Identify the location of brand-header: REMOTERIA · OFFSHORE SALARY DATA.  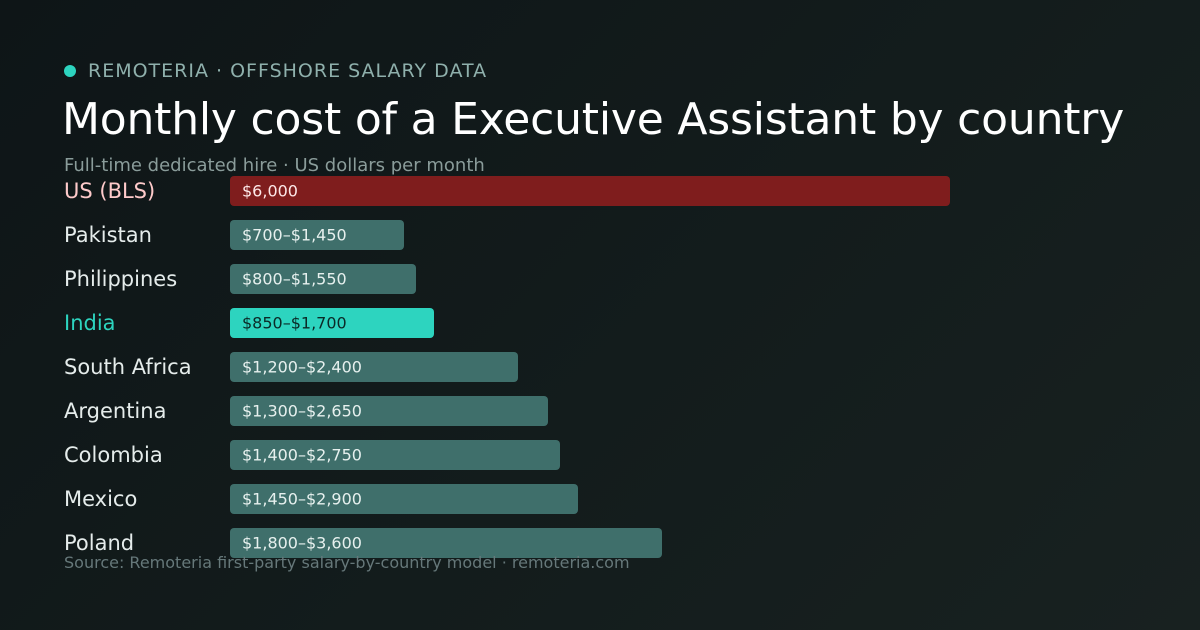
(275, 71).